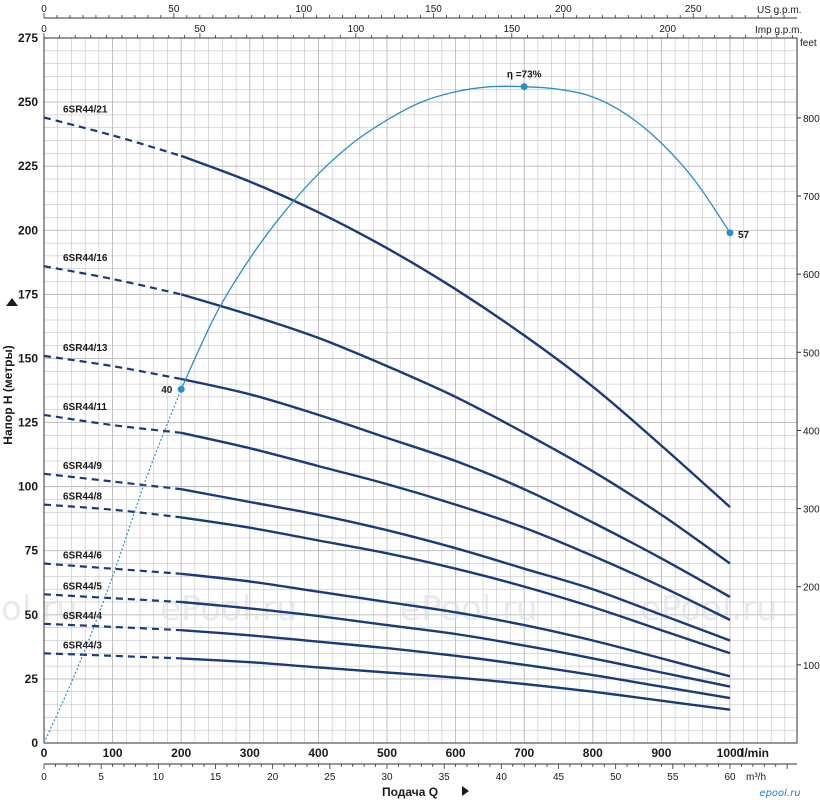  I want to click on x-tick-label-imp: 100, so click(356, 29).